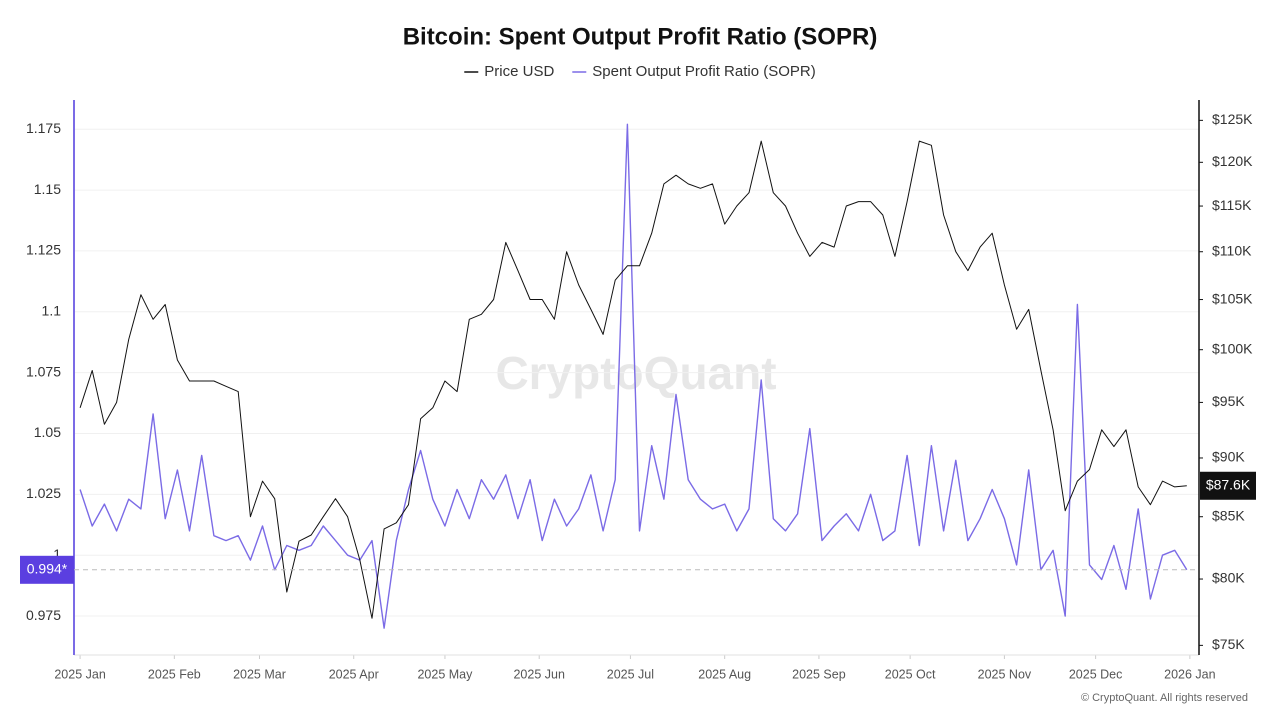 The width and height of the screenshot is (1280, 720). I want to click on legend-label: Spent Output Profit Ratio (SOPR), so click(703, 71).